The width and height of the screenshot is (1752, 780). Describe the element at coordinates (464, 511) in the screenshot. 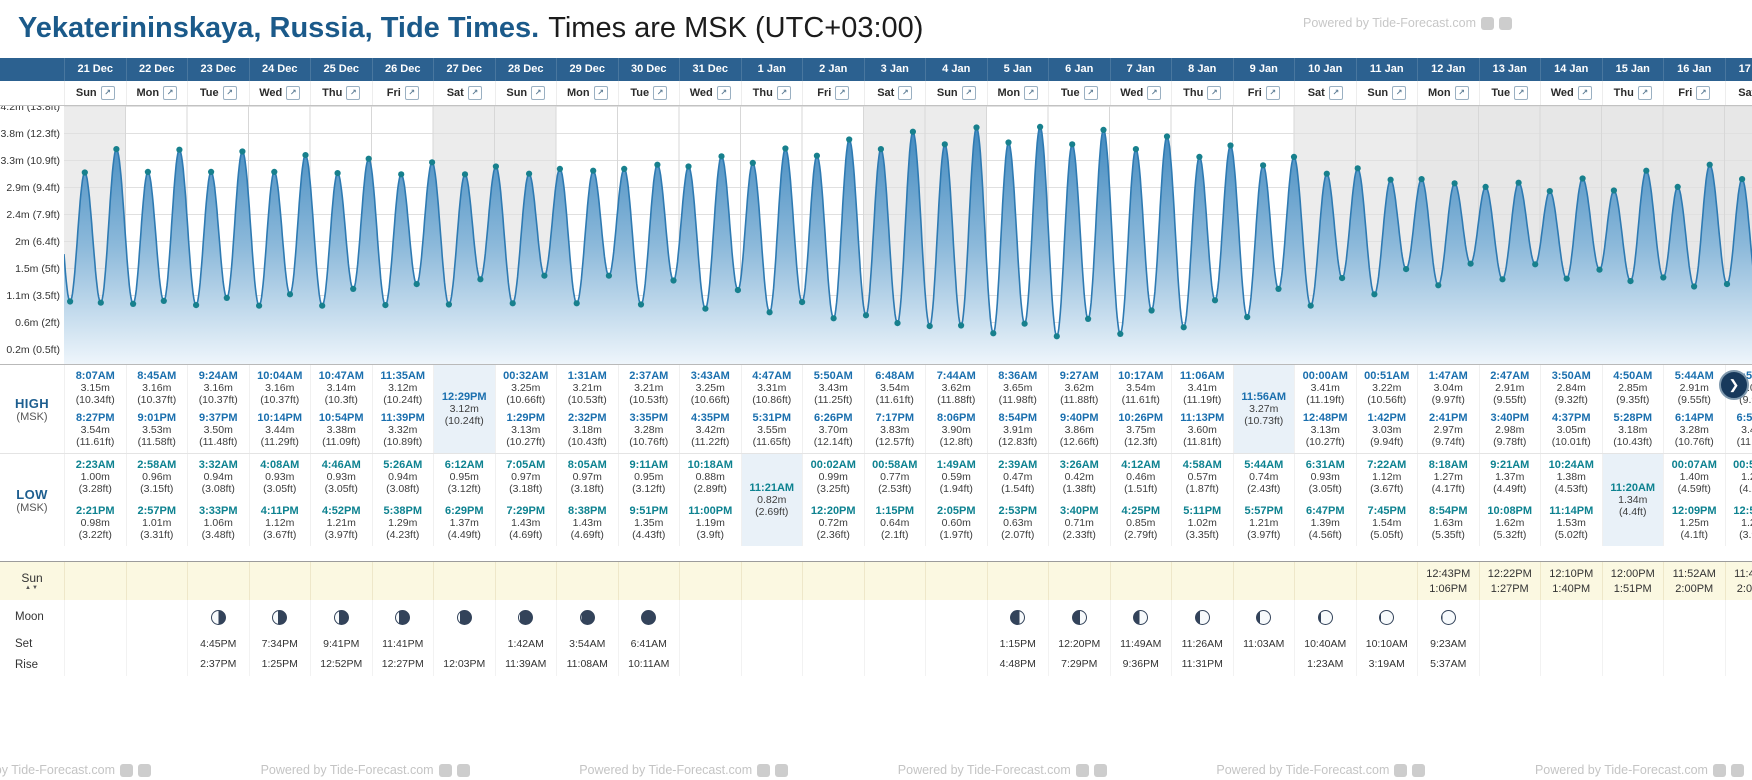

I see `tide-time: 6:29PM` at that location.